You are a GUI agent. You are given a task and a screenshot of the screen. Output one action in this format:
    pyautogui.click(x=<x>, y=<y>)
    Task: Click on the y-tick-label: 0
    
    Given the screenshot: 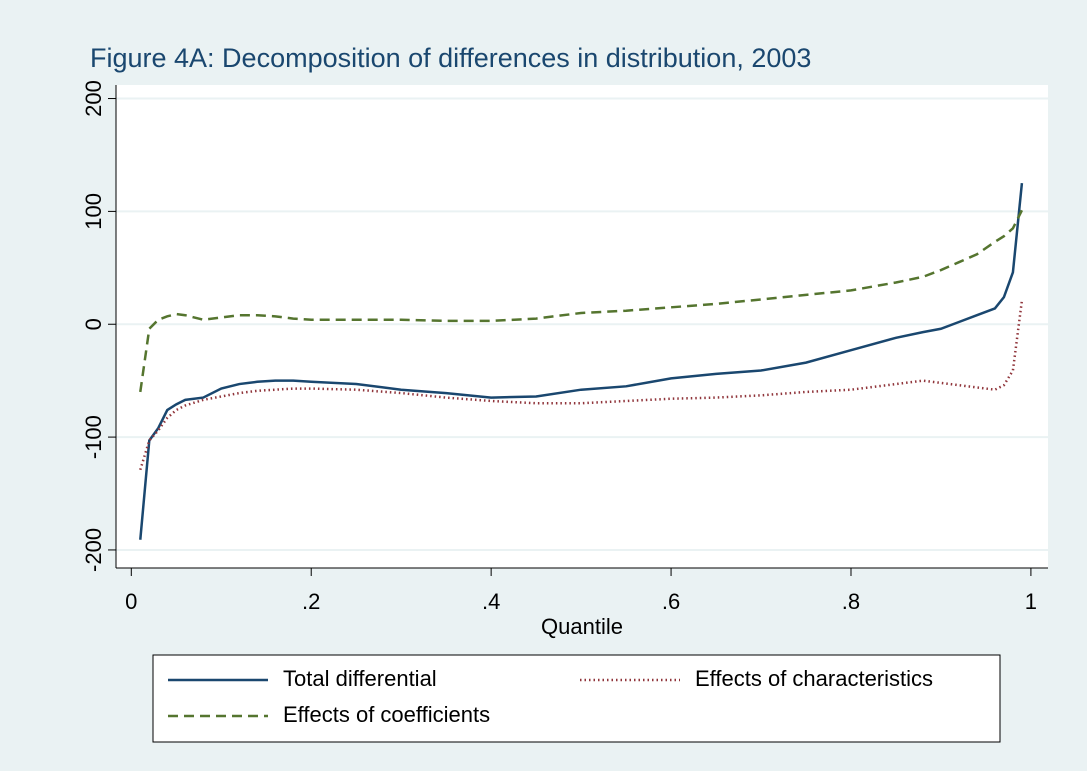 What is the action you would take?
    pyautogui.click(x=93, y=324)
    